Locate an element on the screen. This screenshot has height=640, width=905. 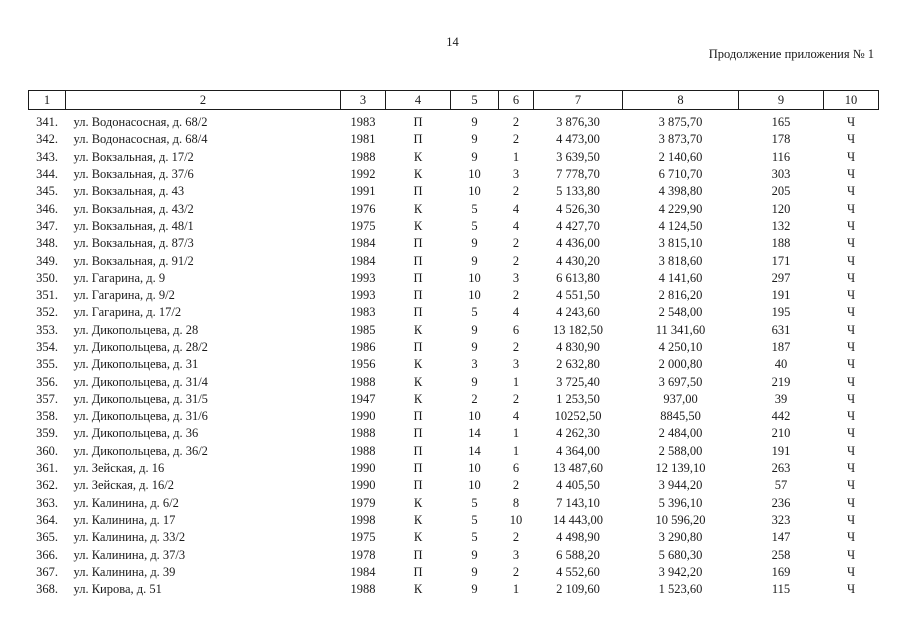
table-cell: 361. is located at coordinates (47, 468).